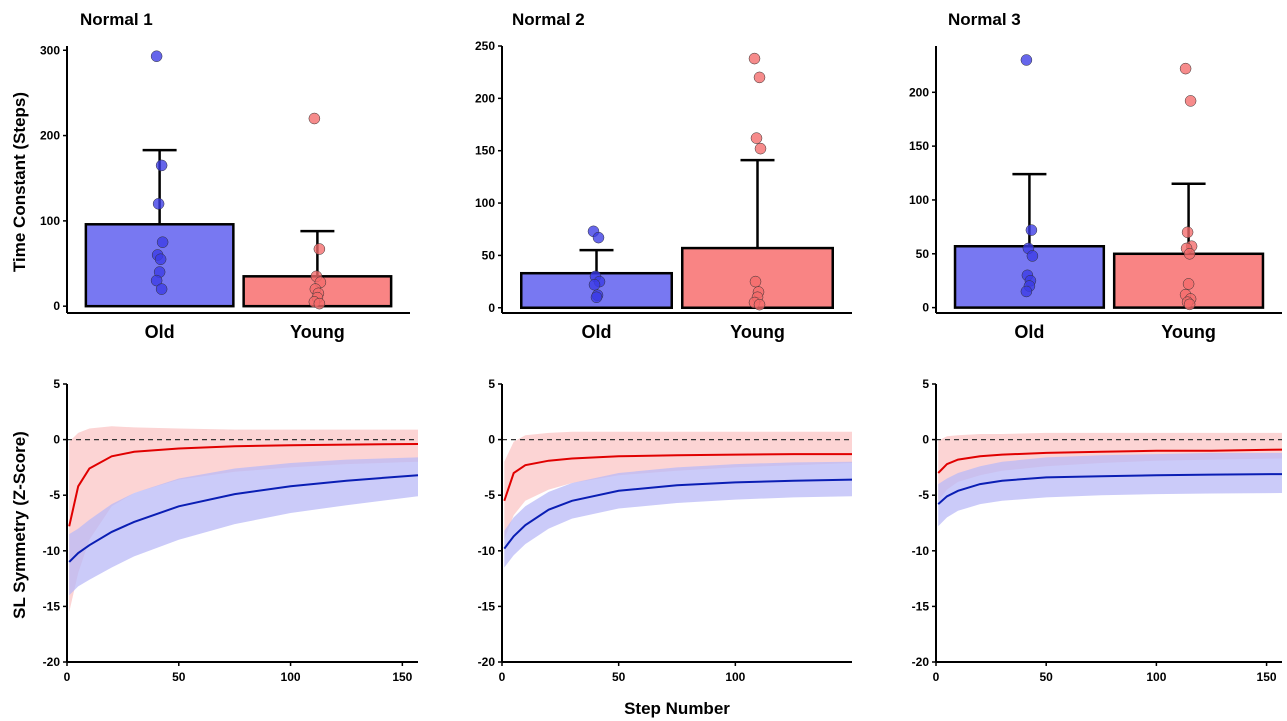 The width and height of the screenshot is (1287, 721). Describe the element at coordinates (19, 182) in the screenshot. I see `y-axis-label-top: Time Constant (Steps)` at that location.